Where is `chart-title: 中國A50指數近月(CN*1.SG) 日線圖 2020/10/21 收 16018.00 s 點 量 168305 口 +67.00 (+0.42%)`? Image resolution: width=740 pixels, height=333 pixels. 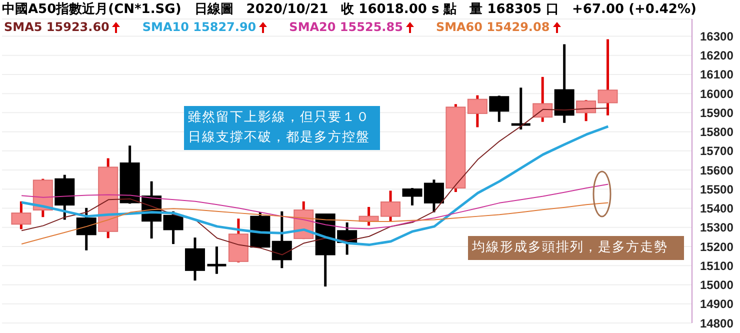
chart-title: 中國A50指數近月(CN*1.SG) 日線圖 2020/10/21 收 16018.00 s 點 量 168305 口 +67.00 (+0.42%) is located at coordinates (349, 10).